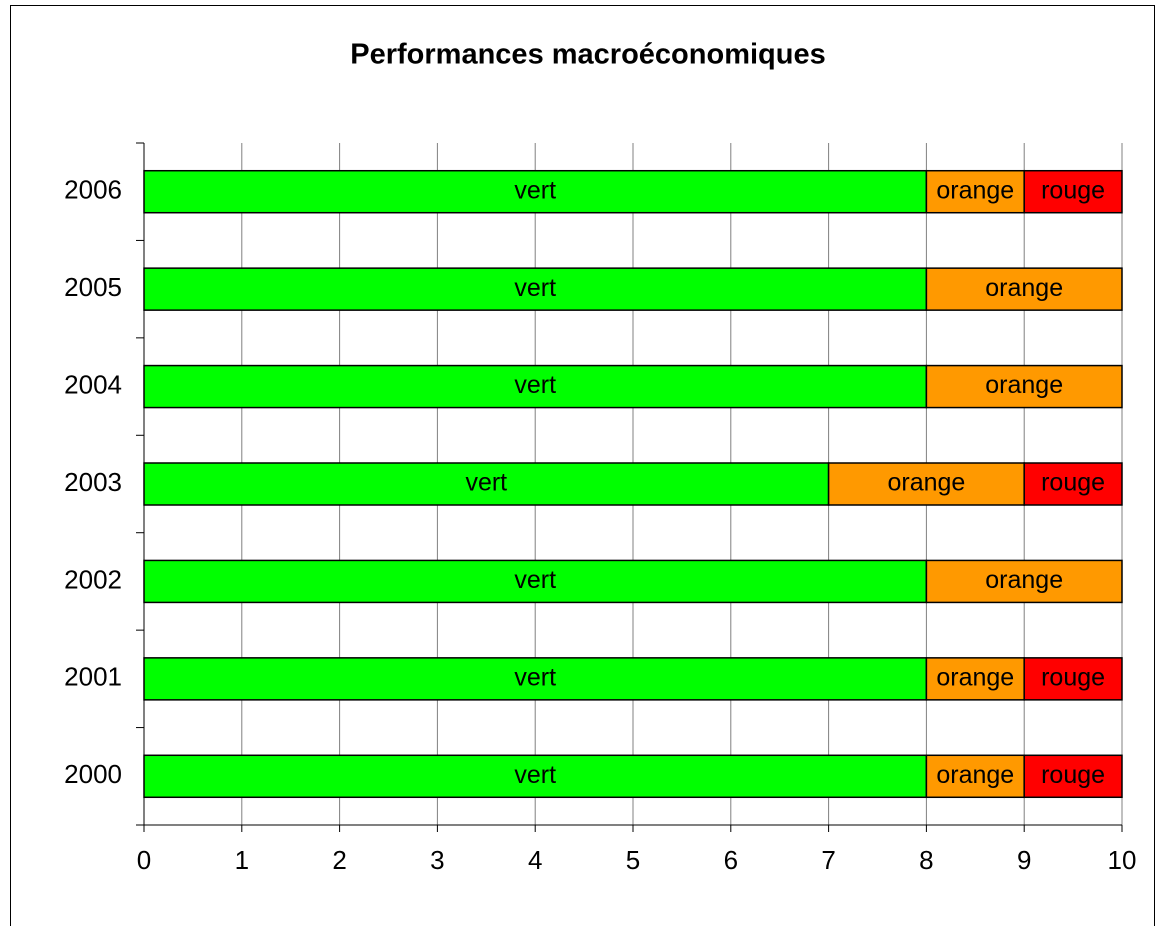 Image resolution: width=1157 pixels, height=926 pixels. Describe the element at coordinates (1024, 860) in the screenshot. I see `x-tick-label: 9` at that location.